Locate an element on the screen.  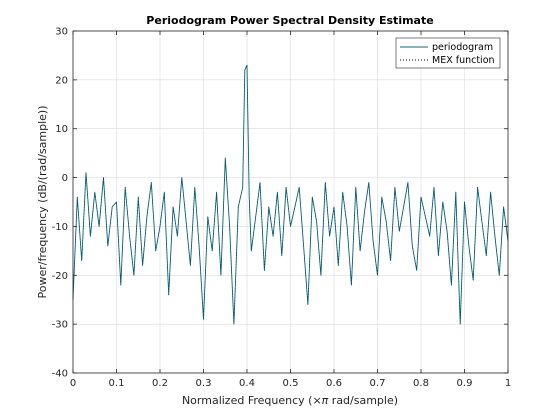
y-tick-label: -10 is located at coordinates (60, 227).